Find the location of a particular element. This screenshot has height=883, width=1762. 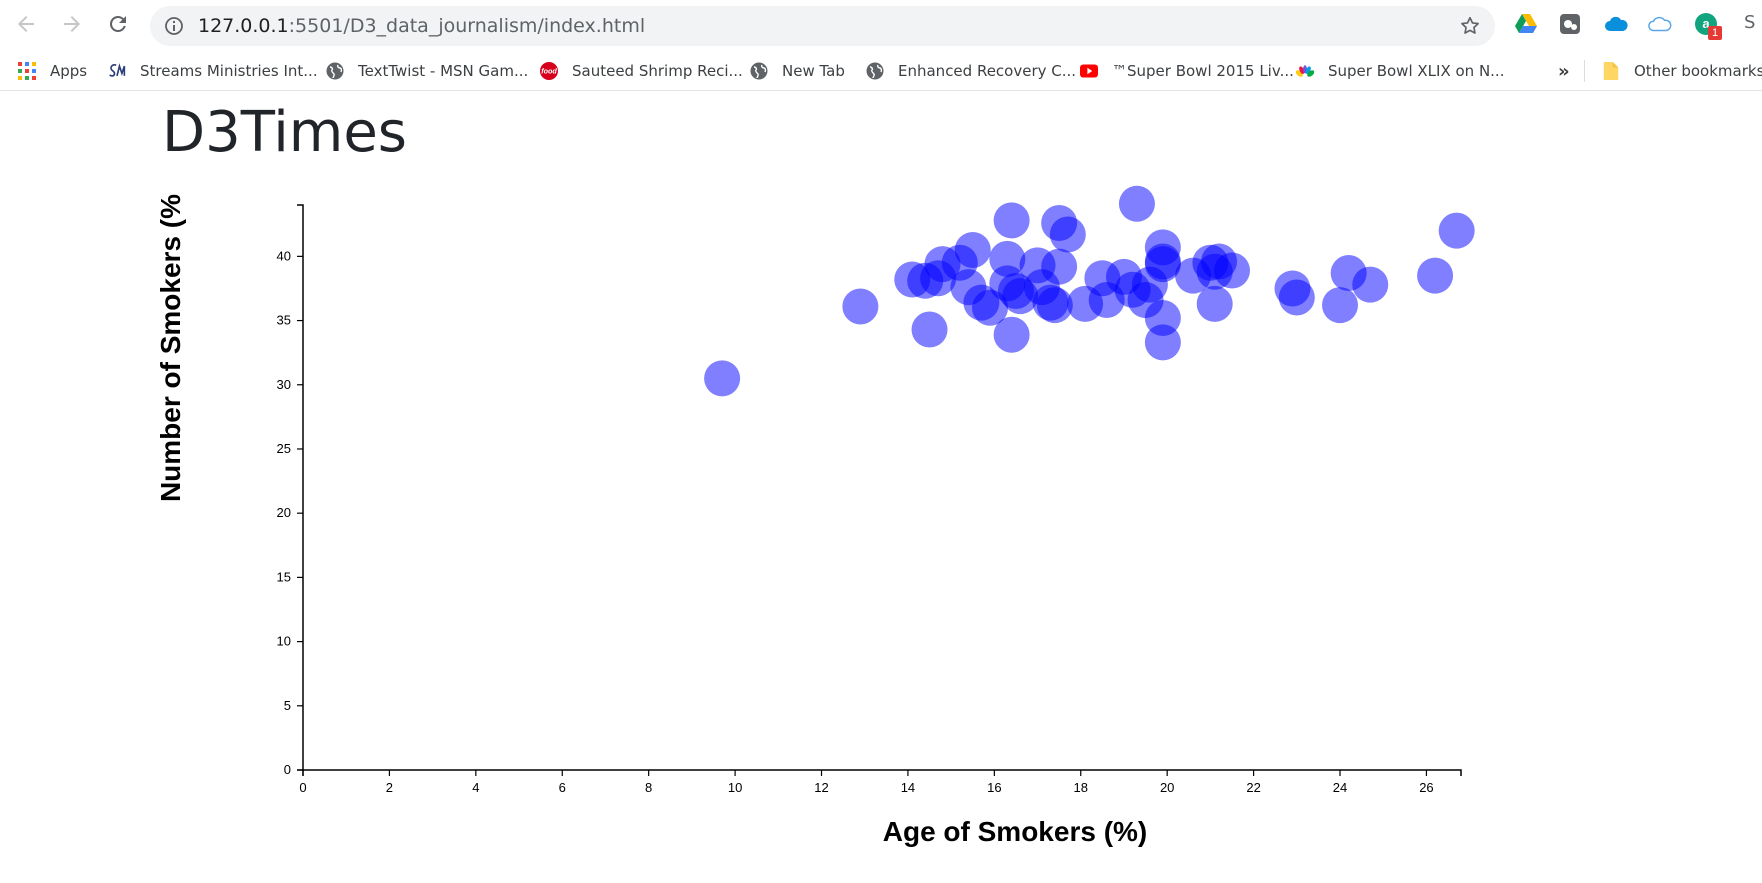

data-points is located at coordinates (1089, 291).